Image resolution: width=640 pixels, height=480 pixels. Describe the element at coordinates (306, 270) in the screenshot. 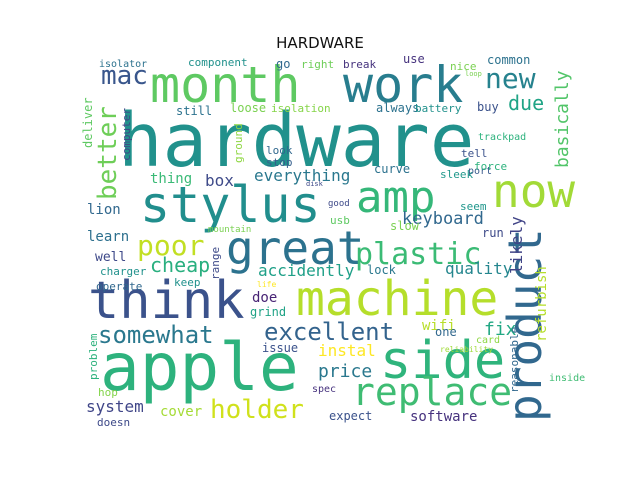

I see `cloud-word-accidently: accidently` at that location.